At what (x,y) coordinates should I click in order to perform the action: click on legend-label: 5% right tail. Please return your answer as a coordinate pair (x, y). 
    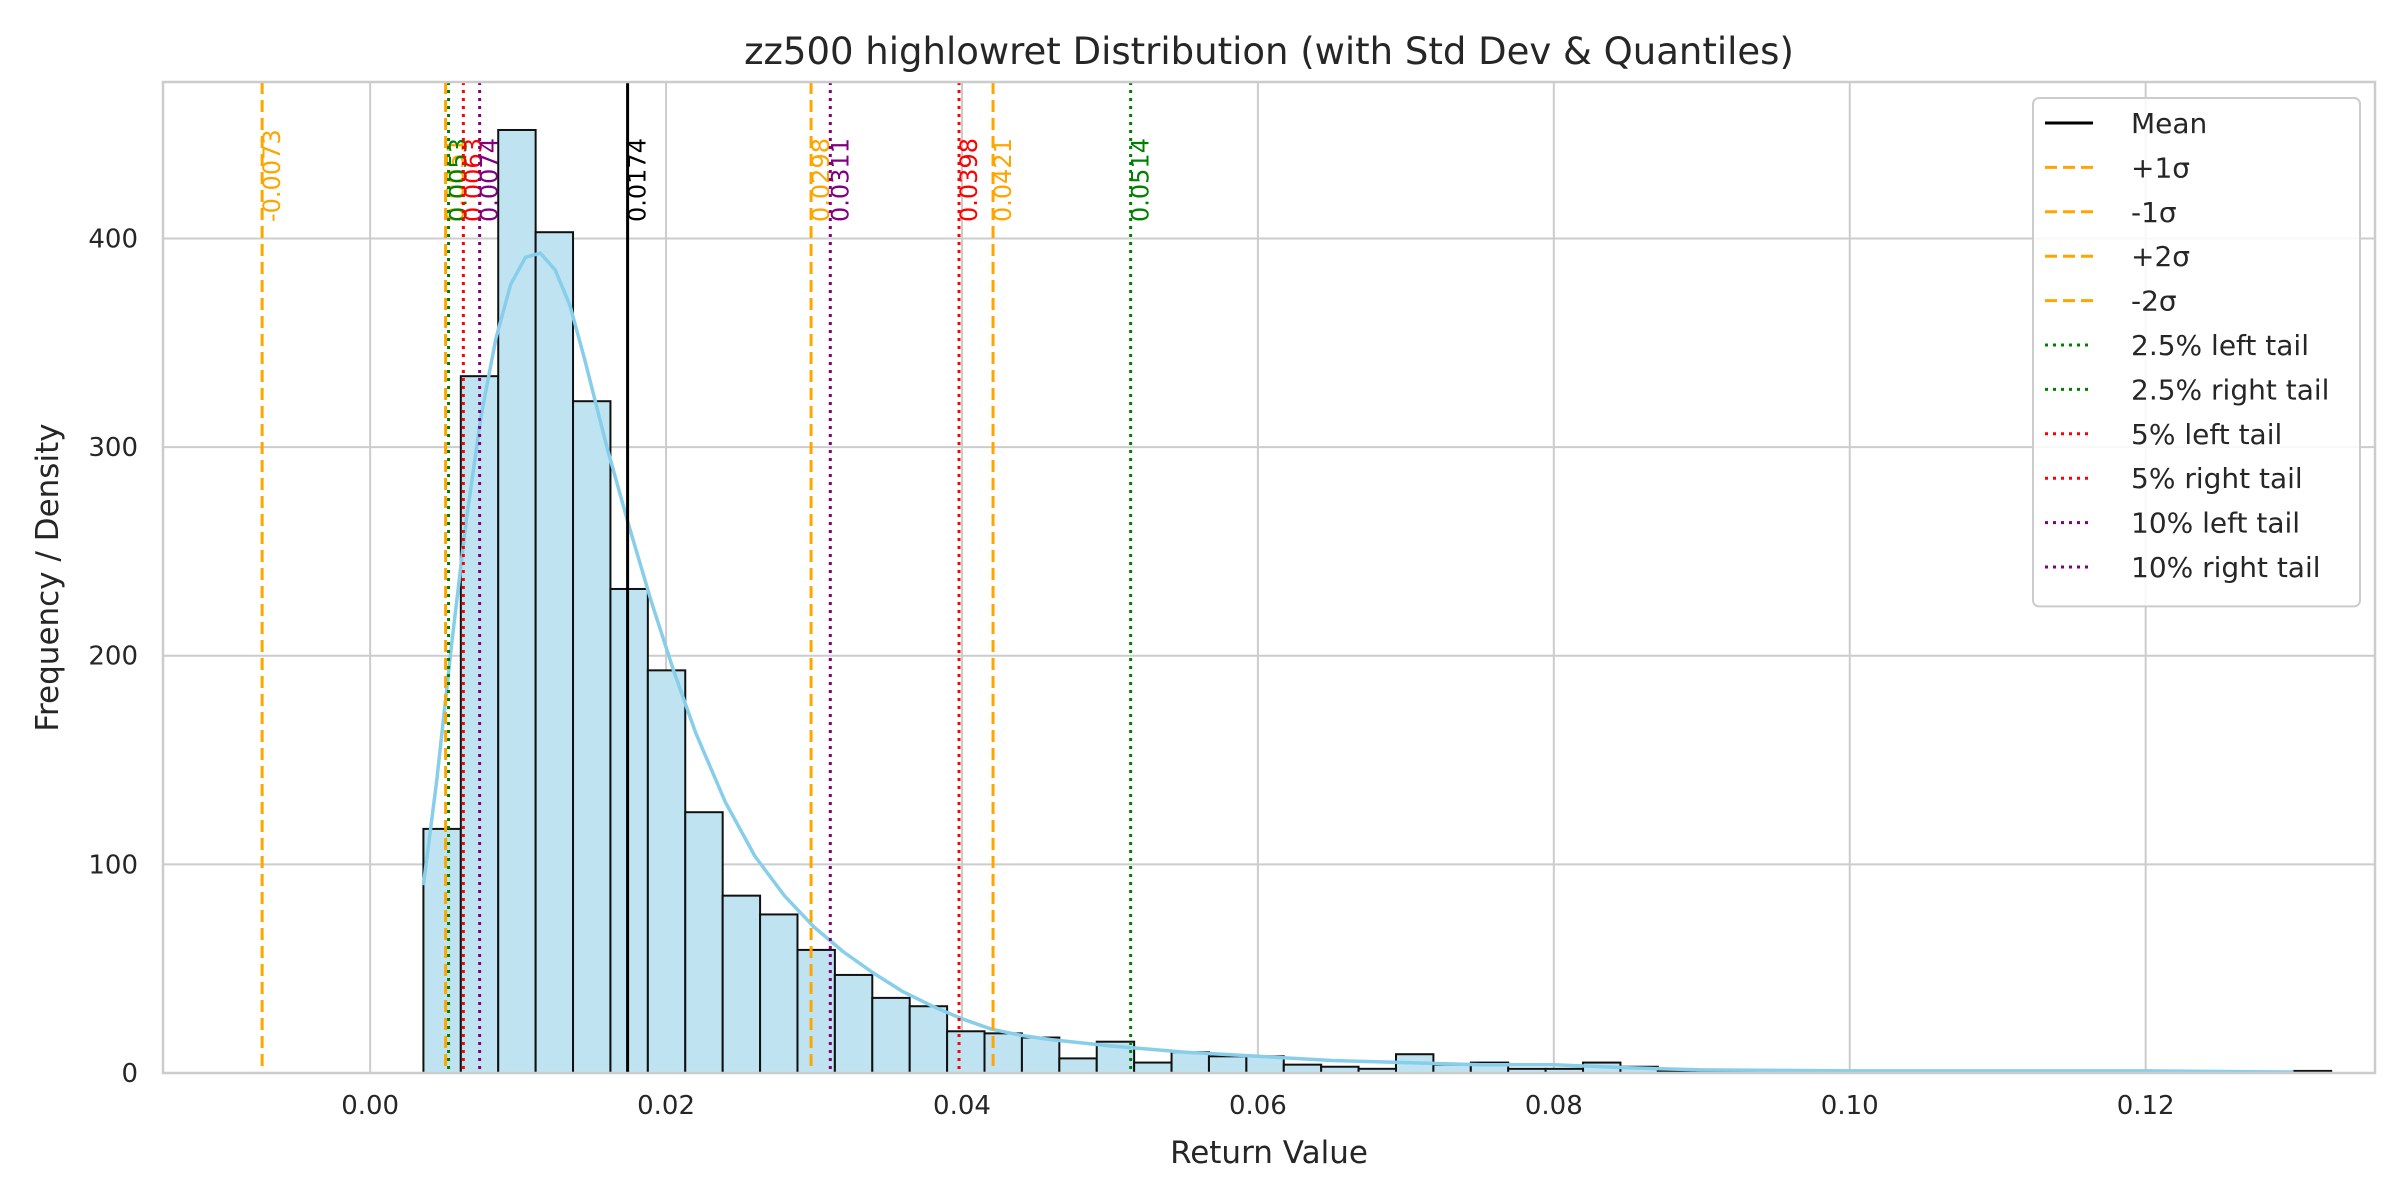
    Looking at the image, I should click on (2217, 478).